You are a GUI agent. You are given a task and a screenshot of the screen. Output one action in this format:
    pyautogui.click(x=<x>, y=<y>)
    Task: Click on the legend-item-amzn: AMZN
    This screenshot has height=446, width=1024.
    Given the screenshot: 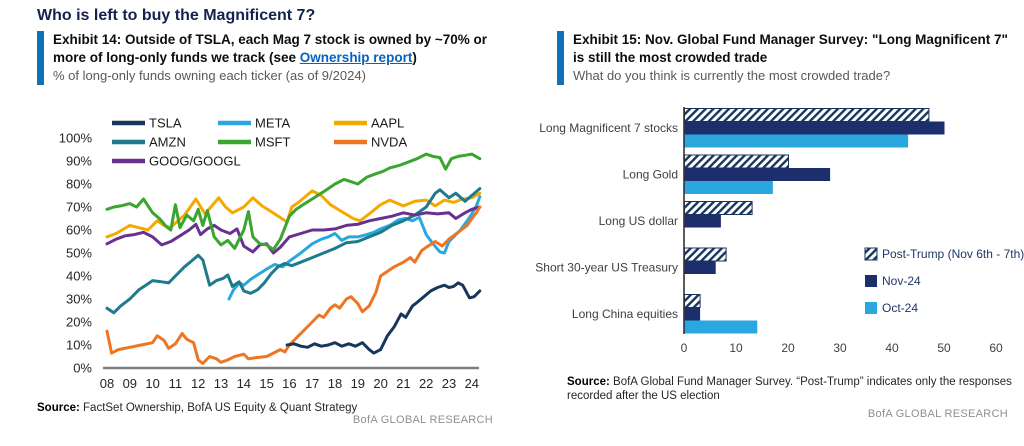 What is the action you would take?
    pyautogui.click(x=149, y=142)
    